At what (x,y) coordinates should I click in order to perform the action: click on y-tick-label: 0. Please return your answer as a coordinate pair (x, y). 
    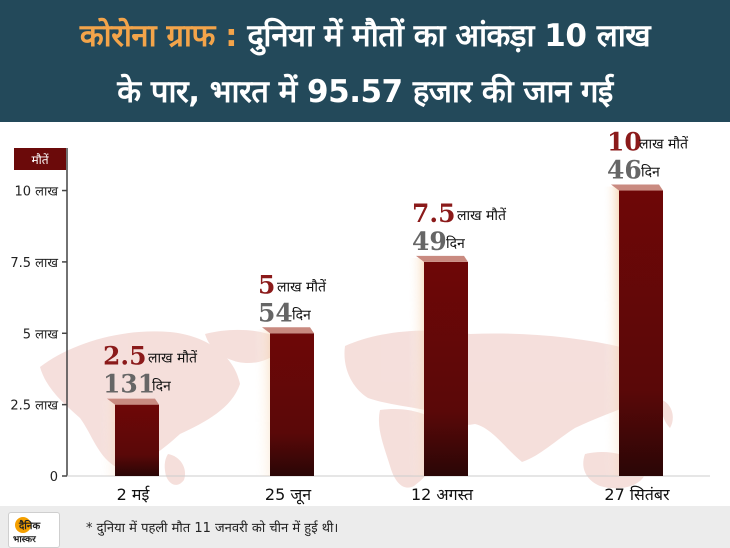
    Looking at the image, I should click on (54, 477).